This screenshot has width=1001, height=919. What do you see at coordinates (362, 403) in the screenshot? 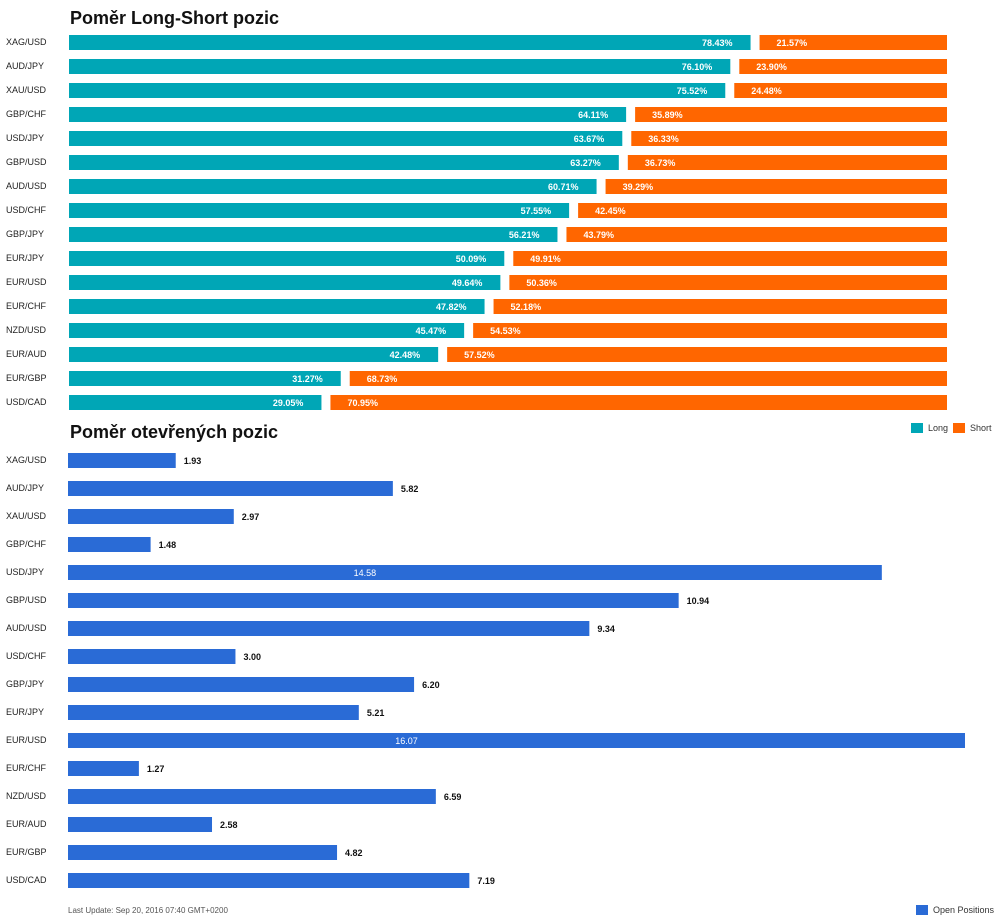
I see `data-label-short-usd-cad: 70.95%` at bounding box center [362, 403].